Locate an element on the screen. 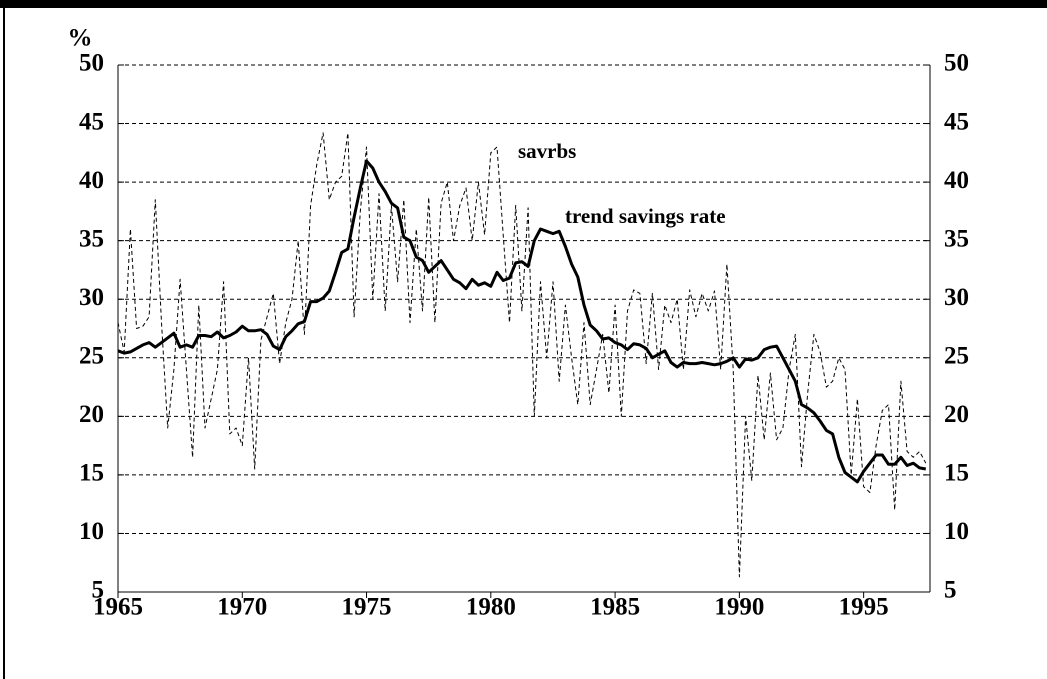  x-tick-label: 1975 is located at coordinates (367, 607).